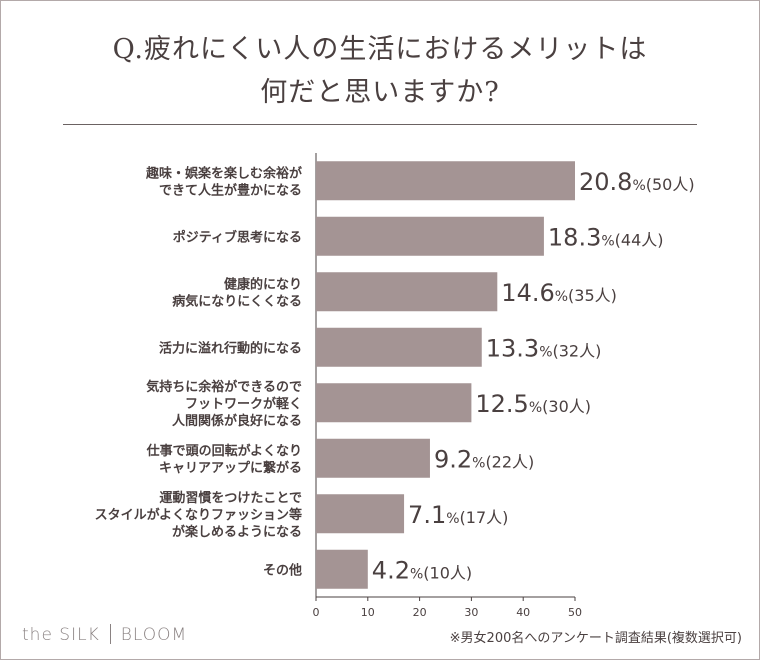  I want to click on value-percent: 14.6, so click(527, 293).